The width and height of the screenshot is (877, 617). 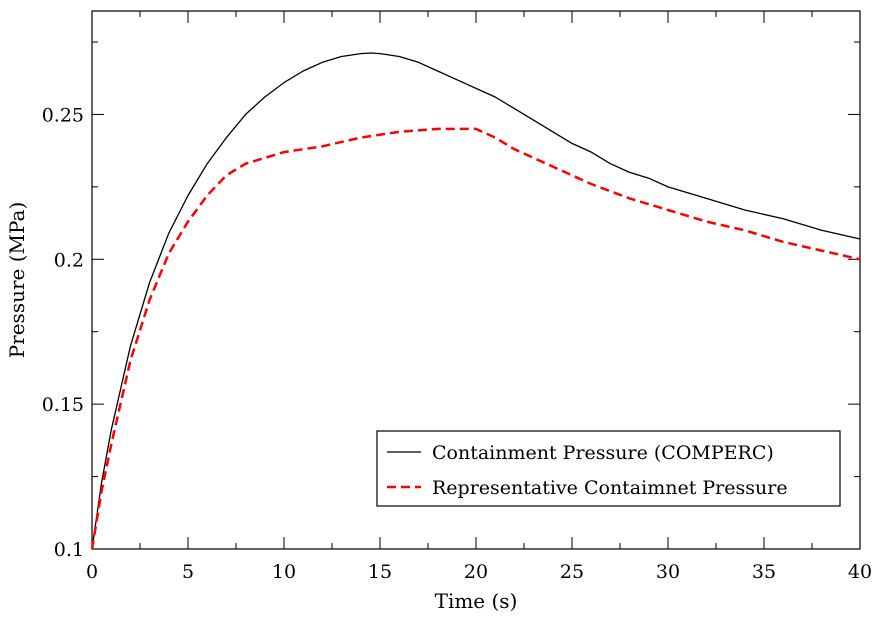 What do you see at coordinates (476, 601) in the screenshot?
I see `x-axis-label: Time (s)` at bounding box center [476, 601].